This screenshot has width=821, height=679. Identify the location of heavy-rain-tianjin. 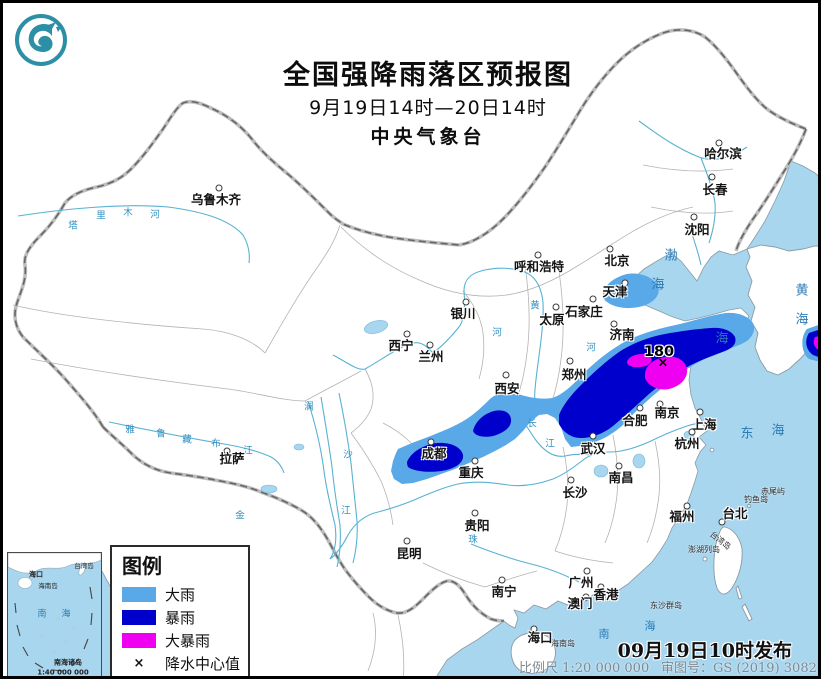
(631, 291).